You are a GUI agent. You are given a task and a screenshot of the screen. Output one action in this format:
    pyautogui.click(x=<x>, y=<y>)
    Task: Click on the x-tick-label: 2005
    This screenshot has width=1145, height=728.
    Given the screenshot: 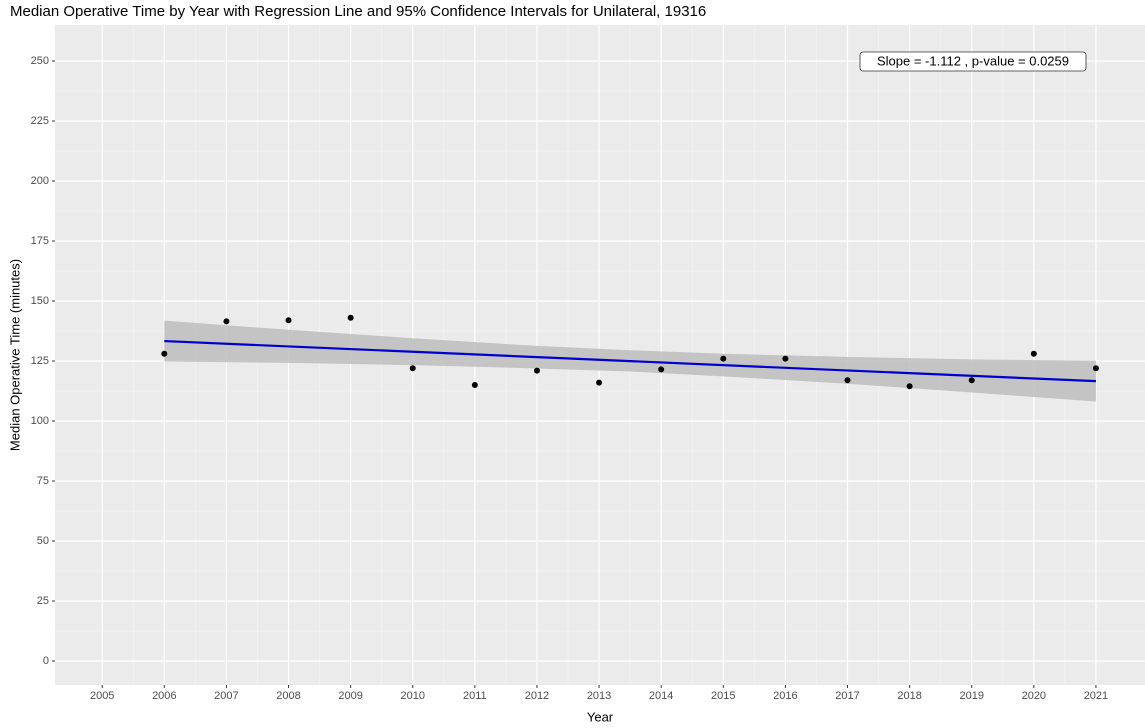 What is the action you would take?
    pyautogui.click(x=102, y=696)
    